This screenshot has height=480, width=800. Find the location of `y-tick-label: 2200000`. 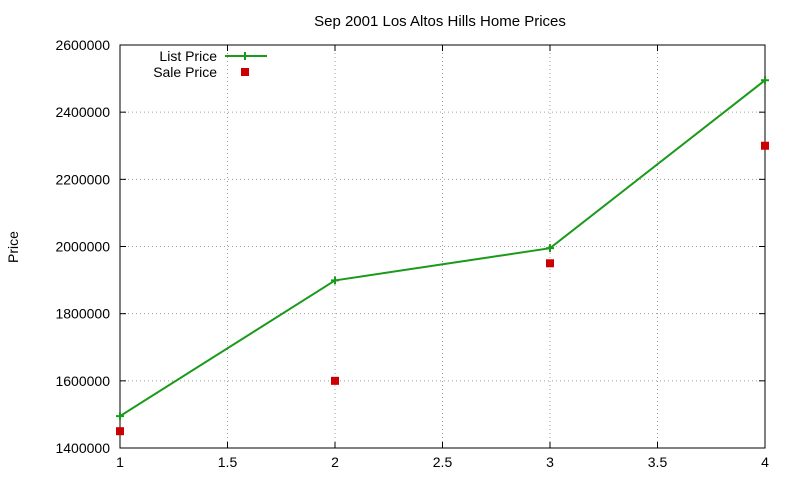

y-tick-label: 2200000 is located at coordinates (82, 179).